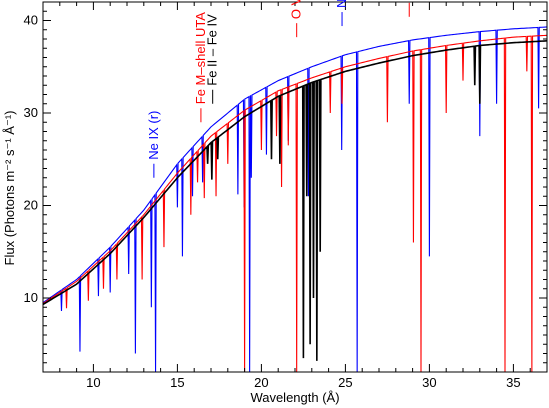  Describe the element at coordinates (31, 297) in the screenshot. I see `y-tick-label: 10` at that location.